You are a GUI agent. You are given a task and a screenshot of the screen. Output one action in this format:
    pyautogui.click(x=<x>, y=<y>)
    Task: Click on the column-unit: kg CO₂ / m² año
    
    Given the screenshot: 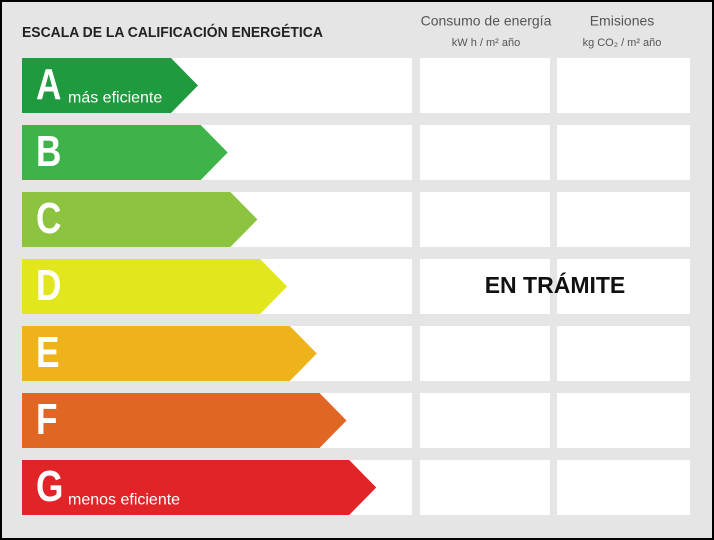 What is the action you would take?
    pyautogui.click(x=622, y=43)
    